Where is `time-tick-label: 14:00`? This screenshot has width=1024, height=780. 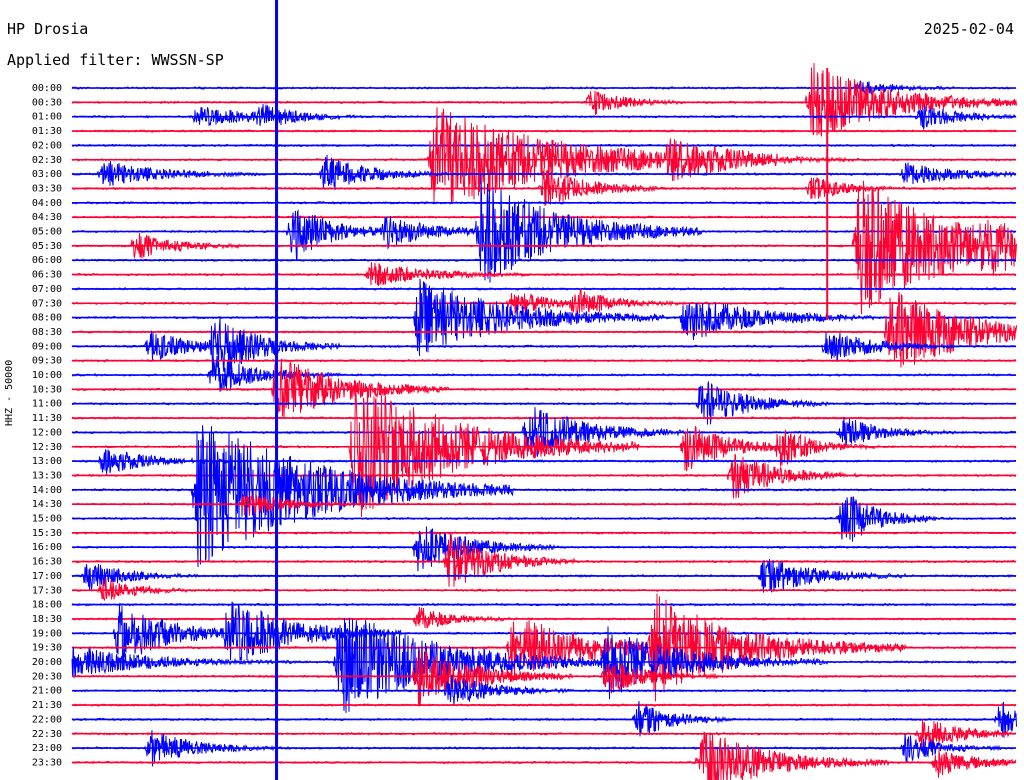 time-tick-label: 14:00 is located at coordinates (47, 490).